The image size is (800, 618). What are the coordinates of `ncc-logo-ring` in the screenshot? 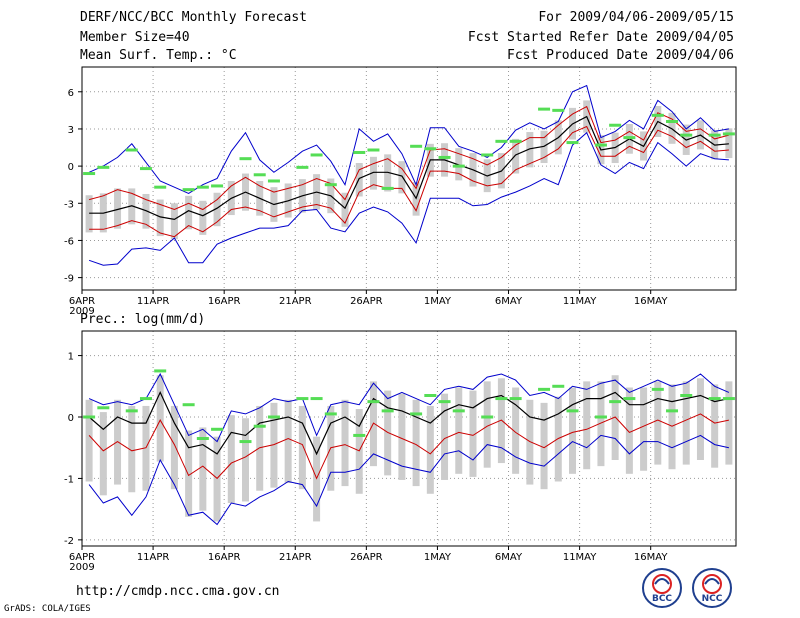 It's located at (712, 588).